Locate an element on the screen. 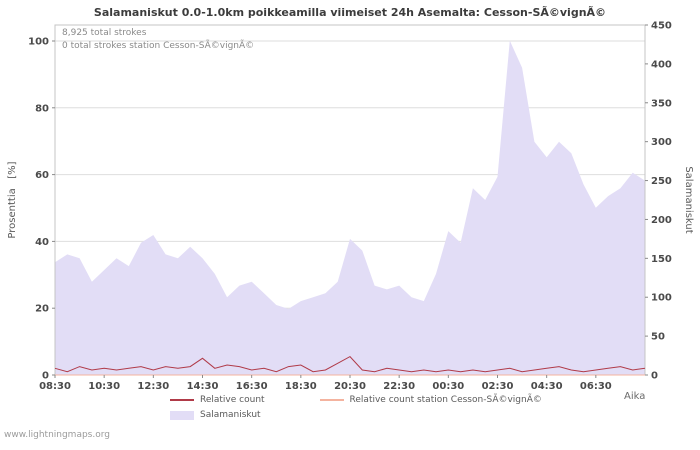 This screenshot has height=450, width=700. x-tick-label: 08:30 is located at coordinates (55, 386).